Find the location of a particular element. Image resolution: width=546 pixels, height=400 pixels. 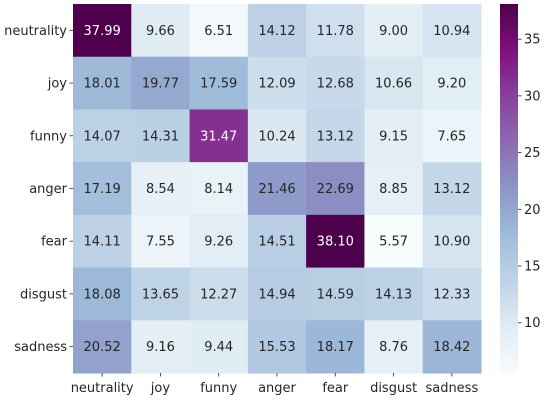

cell-value-label: 21.46 is located at coordinates (276, 189).